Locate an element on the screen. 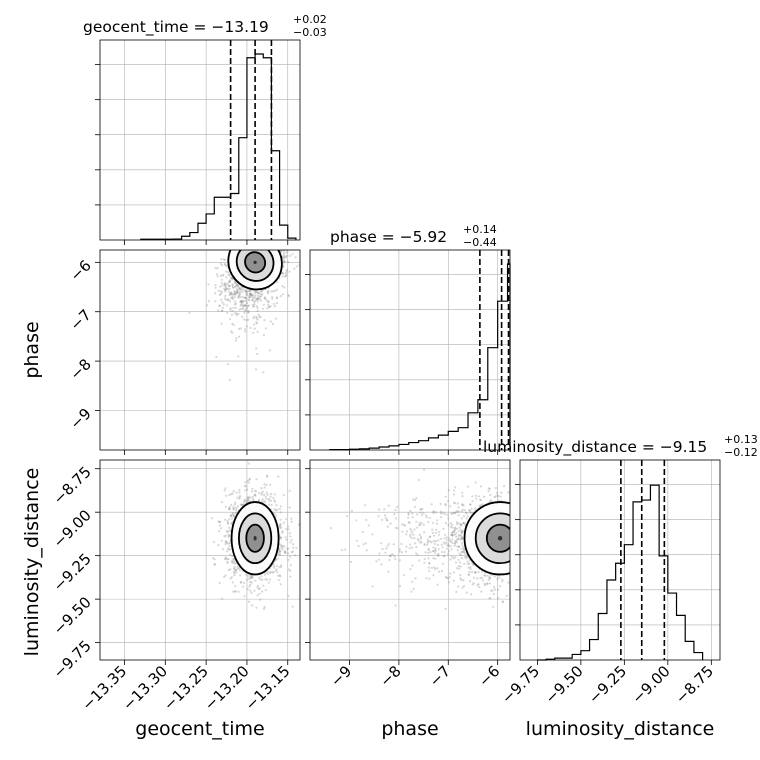  x-tick-label: −13.15 is located at coordinates (268, 688).